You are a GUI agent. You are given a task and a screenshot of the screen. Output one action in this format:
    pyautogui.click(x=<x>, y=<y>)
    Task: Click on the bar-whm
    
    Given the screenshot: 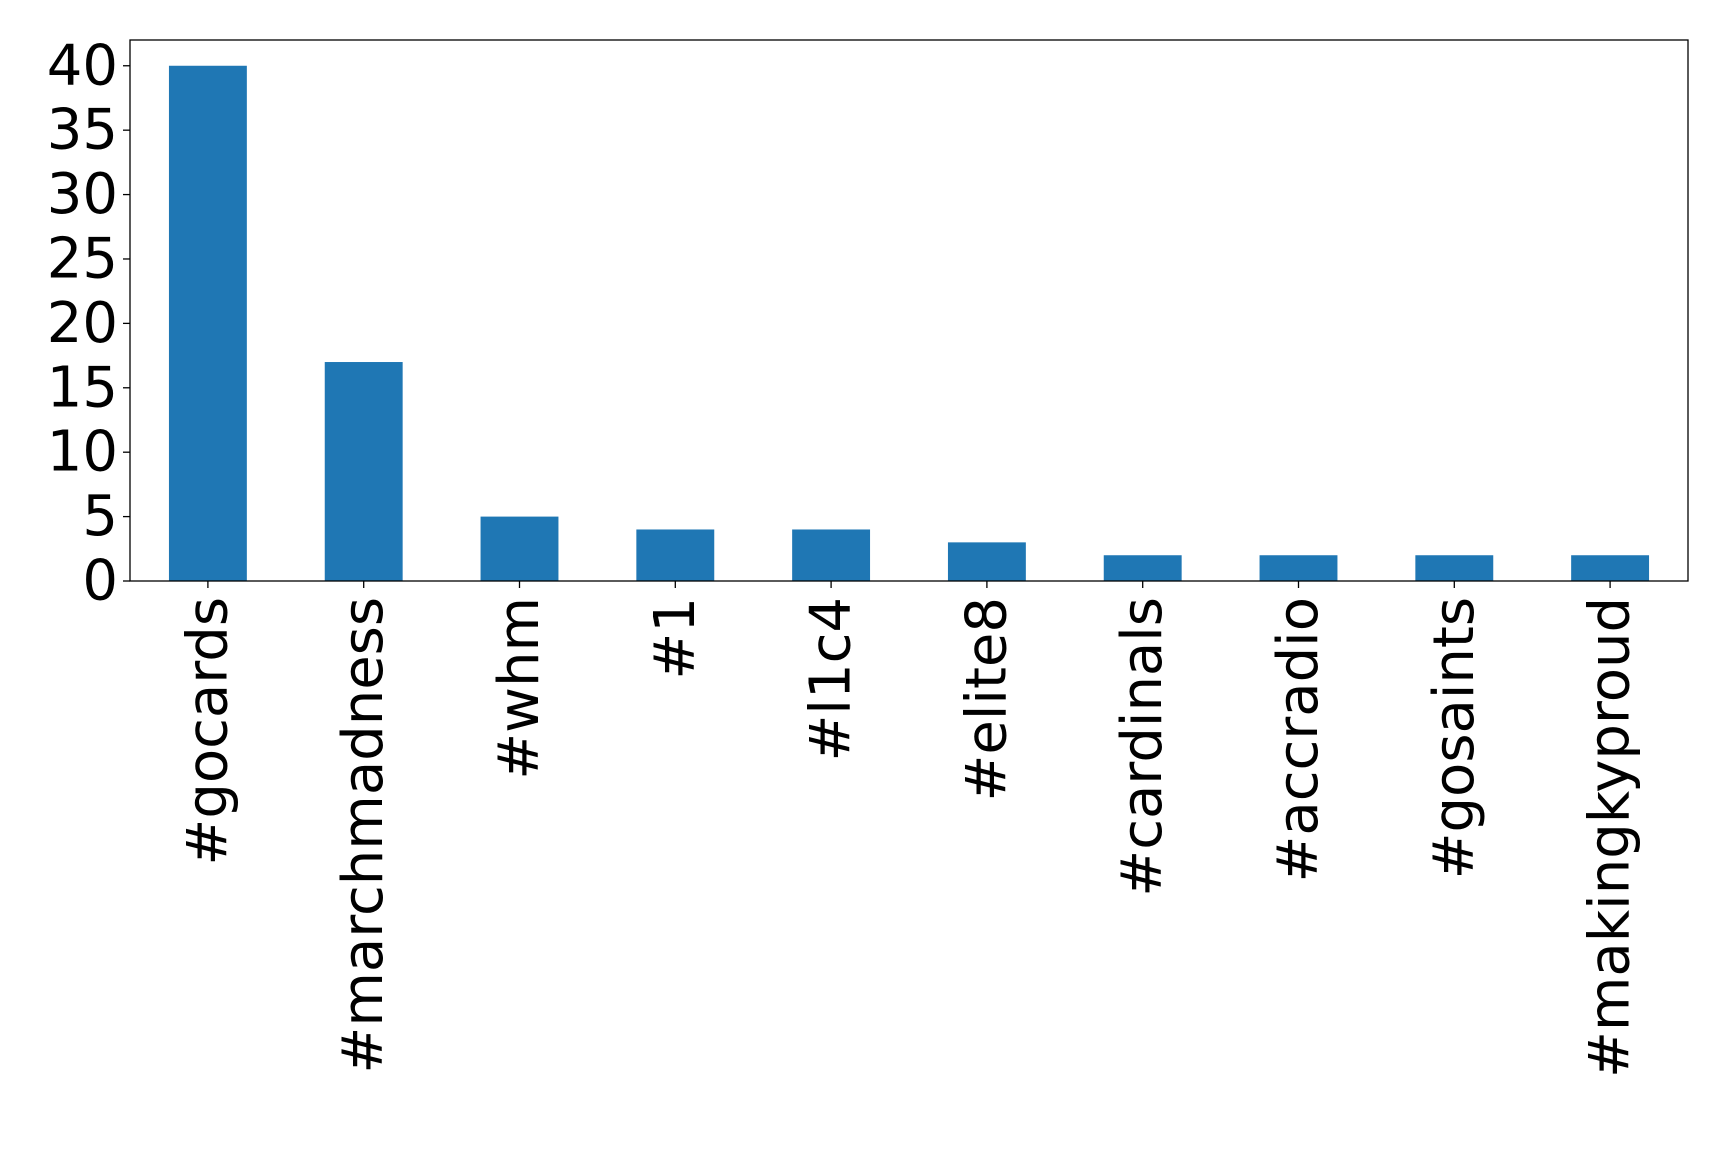 What is the action you would take?
    pyautogui.click(x=519, y=548)
    